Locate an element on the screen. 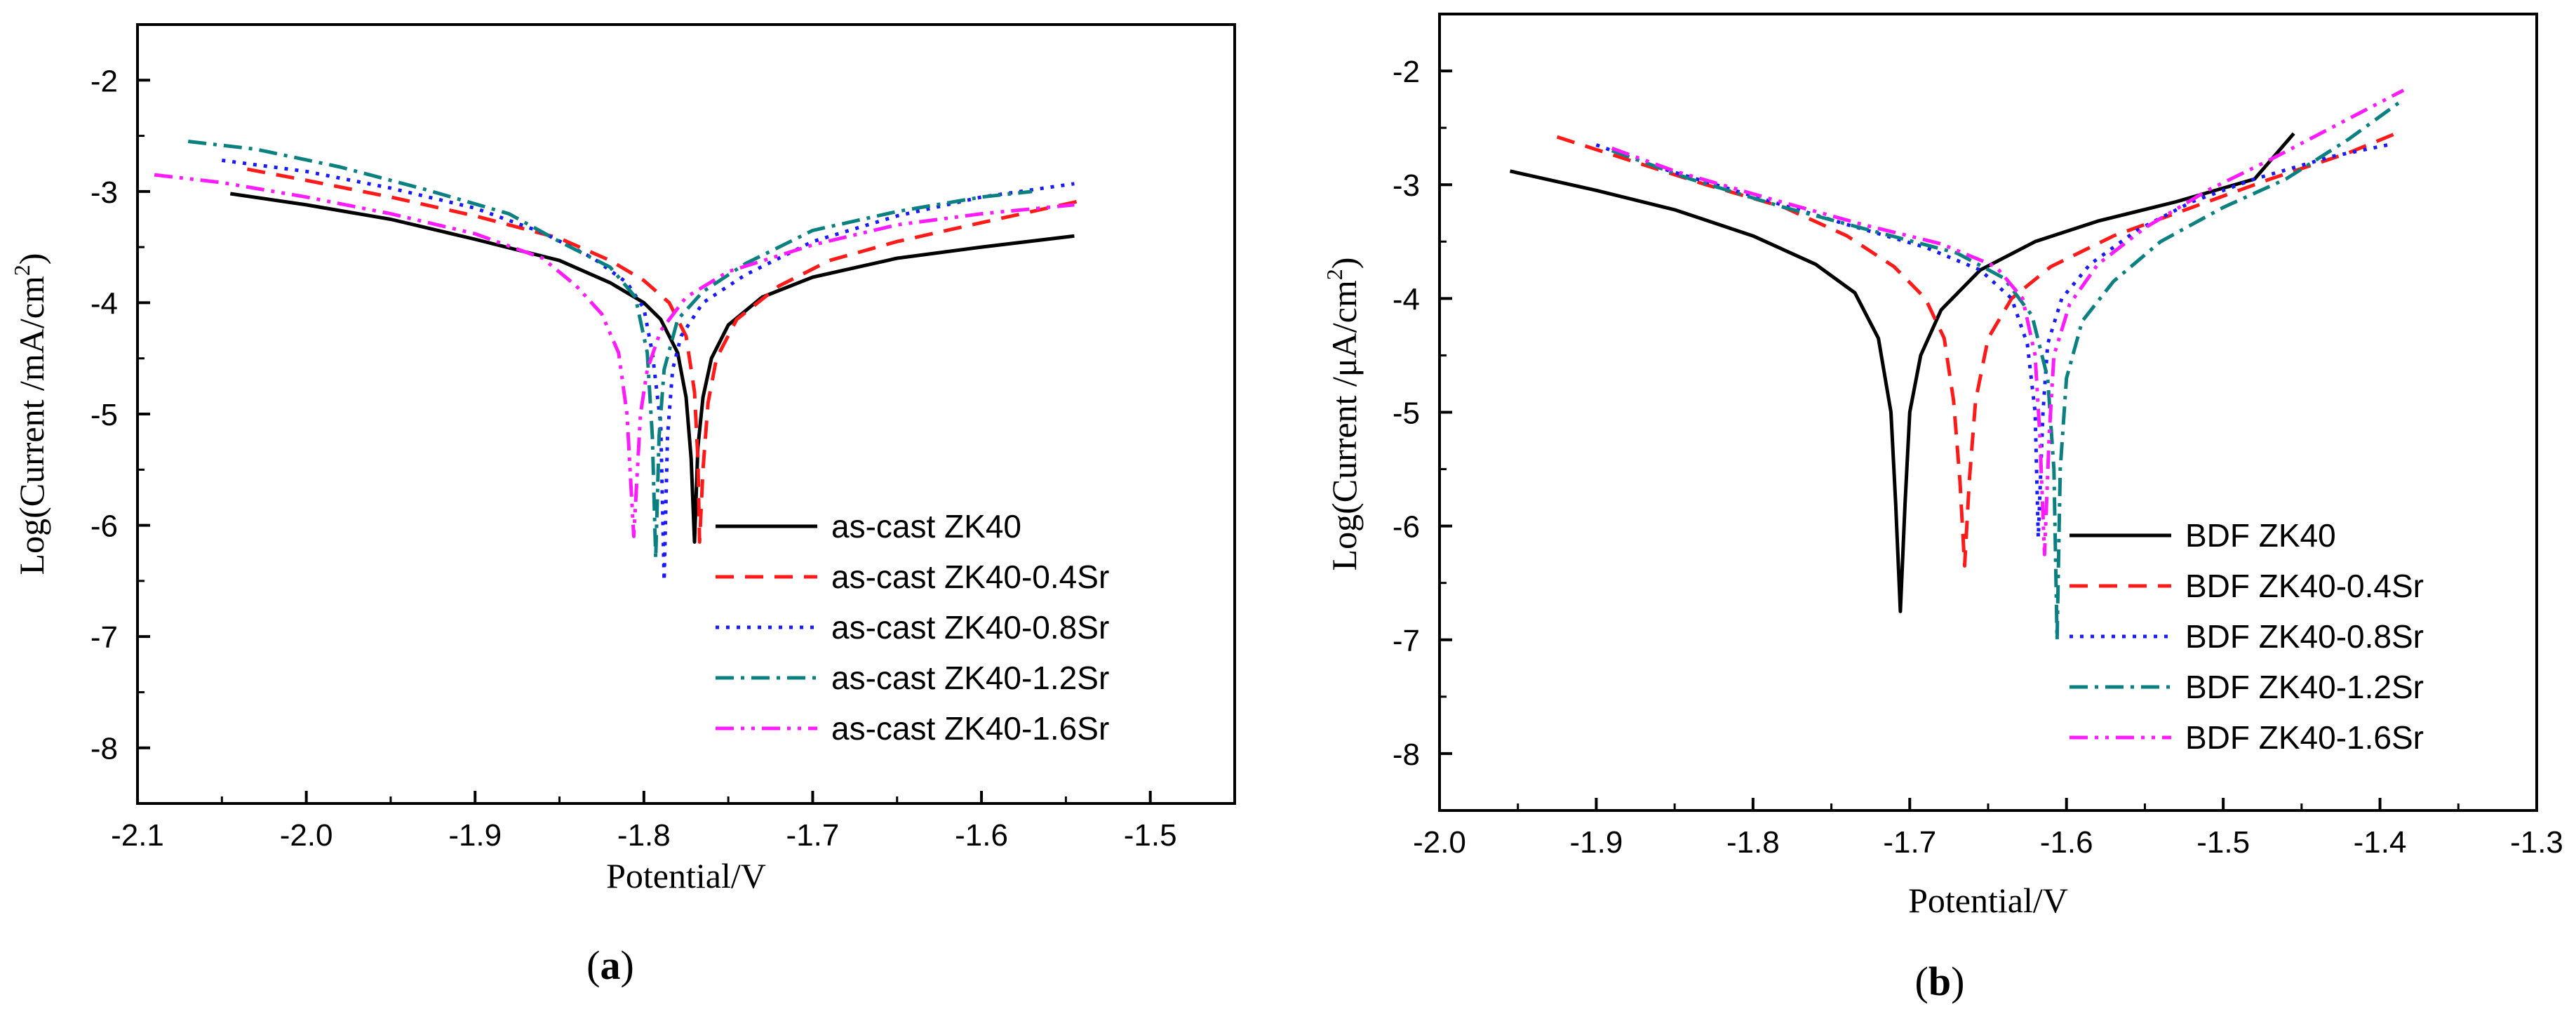 This screenshot has width=2576, height=1021. y-axis-label: Log(Current /μA/cm2) is located at coordinates (1343, 414).